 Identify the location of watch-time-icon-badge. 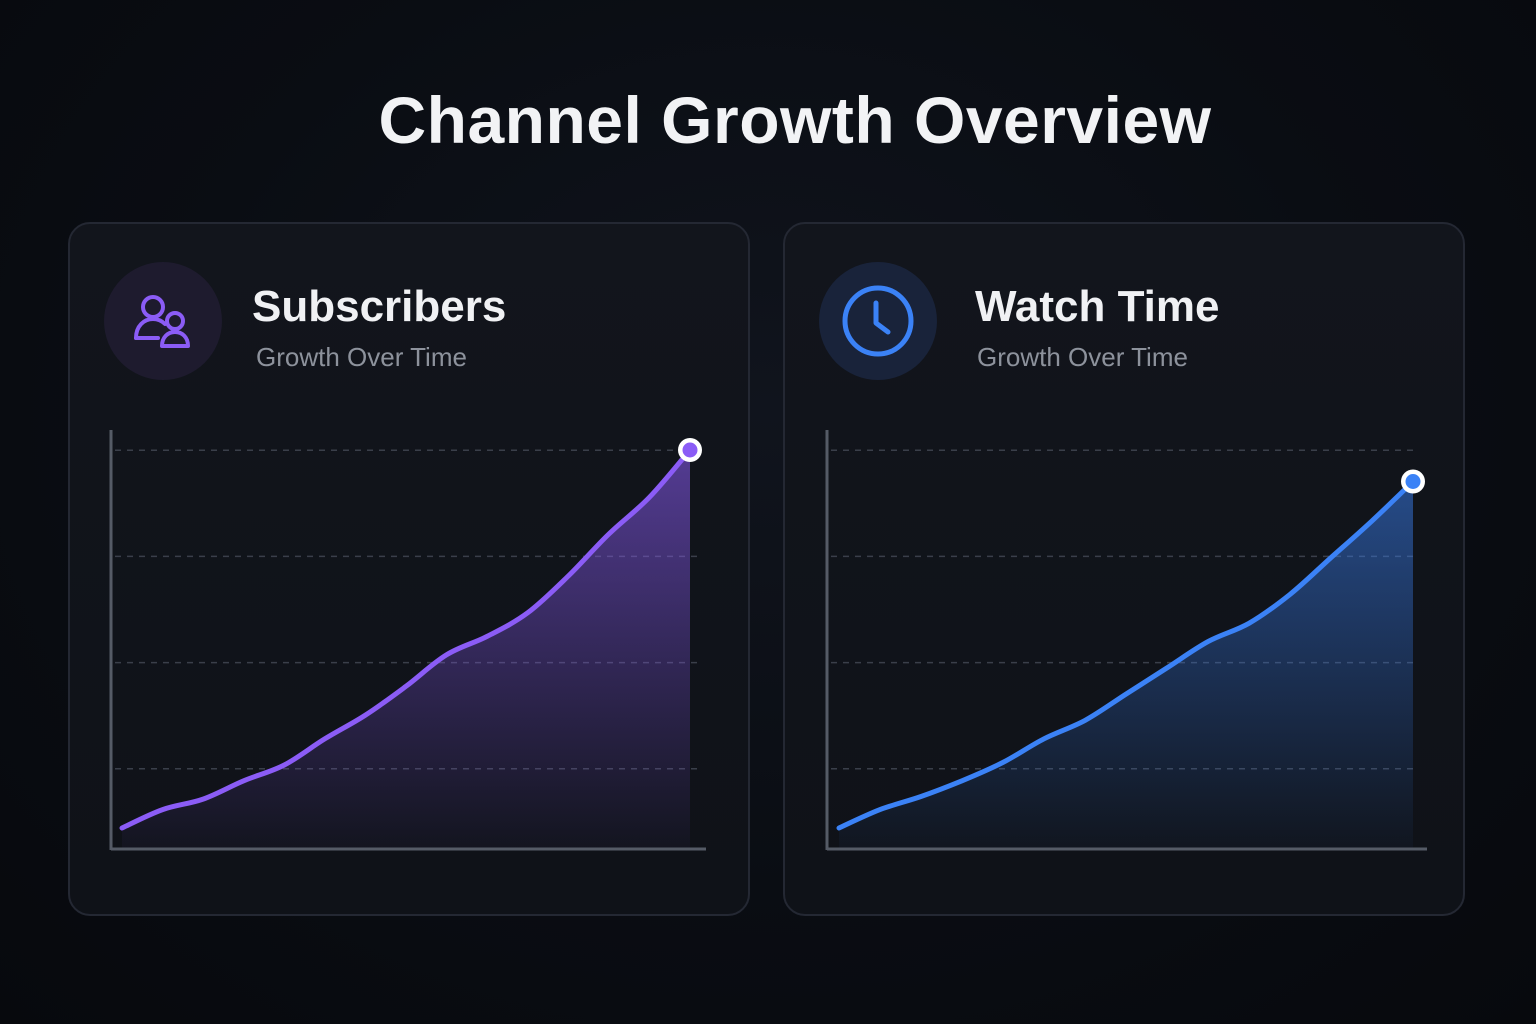
(878, 321).